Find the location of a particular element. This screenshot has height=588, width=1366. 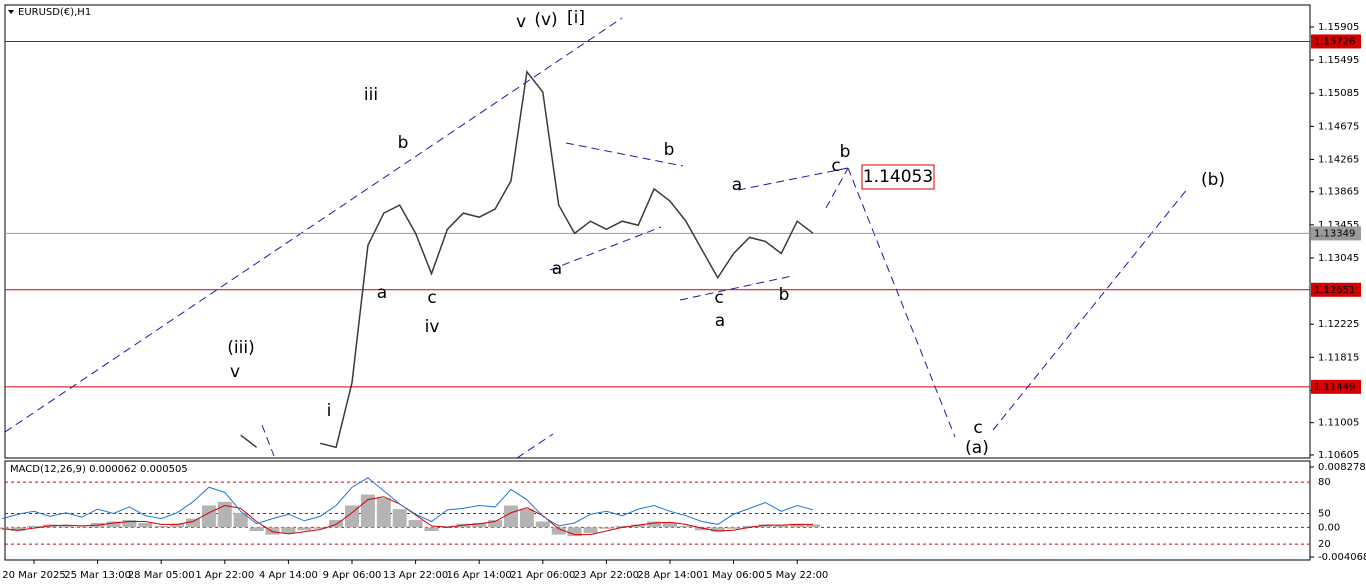

level-label: 1.15726 is located at coordinates (1334, 41).